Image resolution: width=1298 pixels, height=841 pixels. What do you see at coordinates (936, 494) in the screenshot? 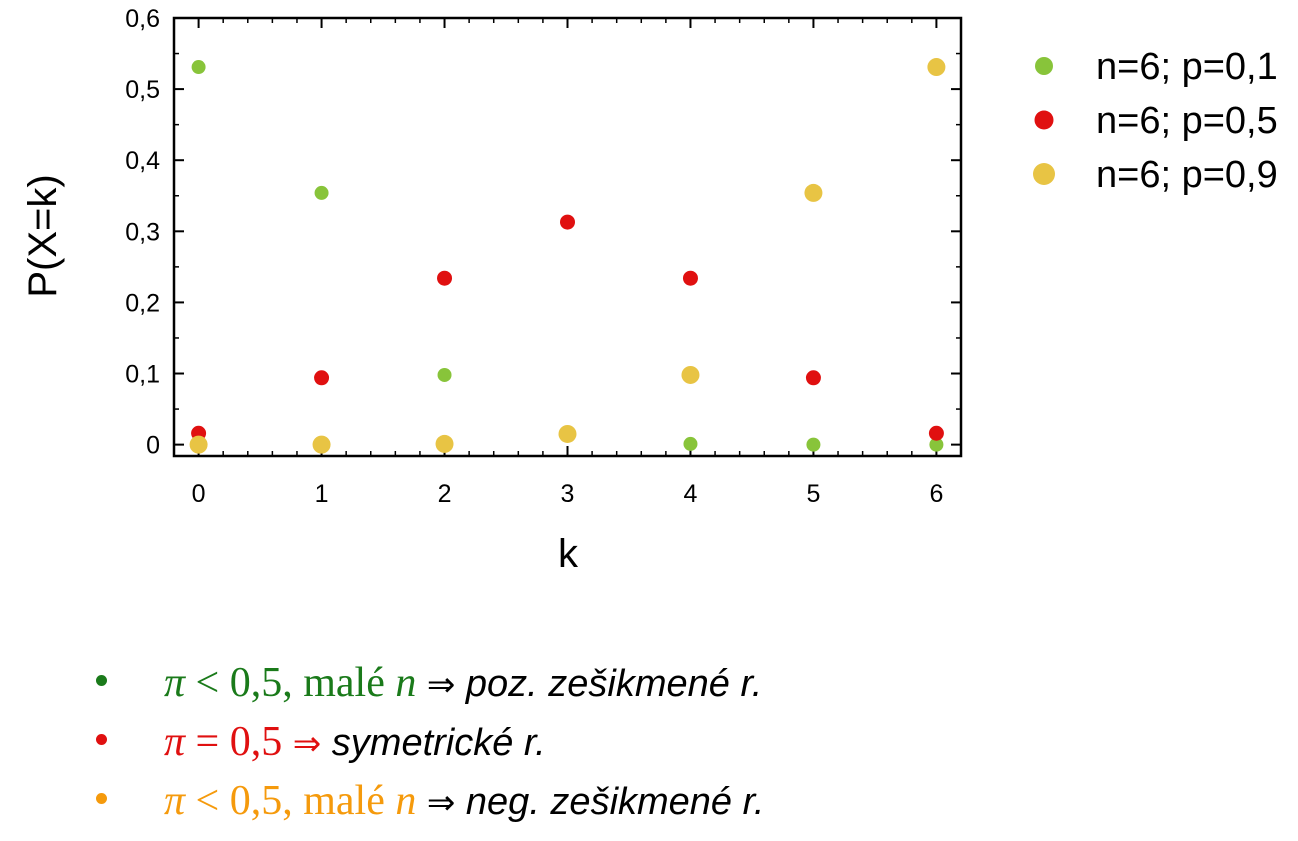
I see `x-tick-label: 6` at bounding box center [936, 494].